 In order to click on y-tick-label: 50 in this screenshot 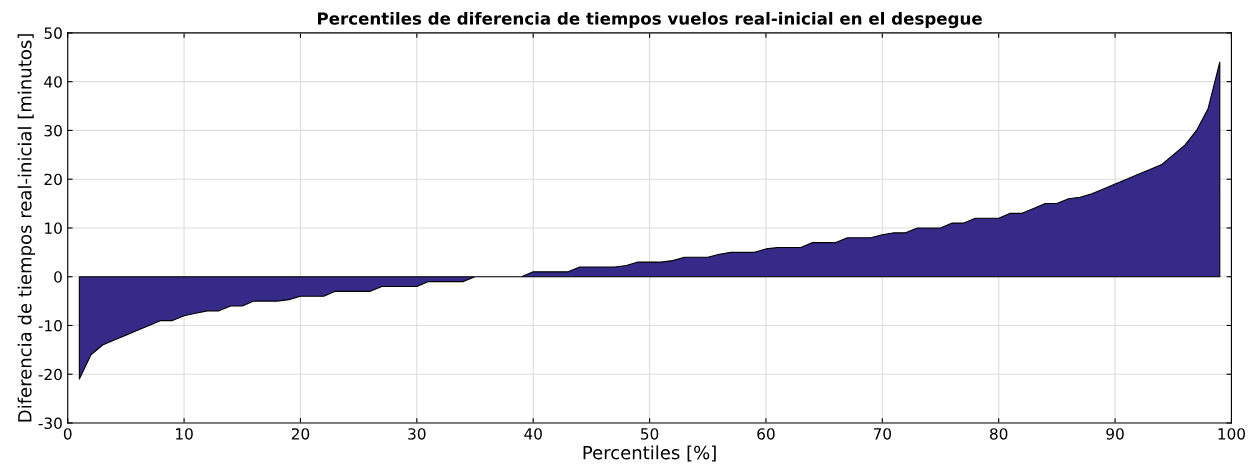, I will do `click(53, 33)`.